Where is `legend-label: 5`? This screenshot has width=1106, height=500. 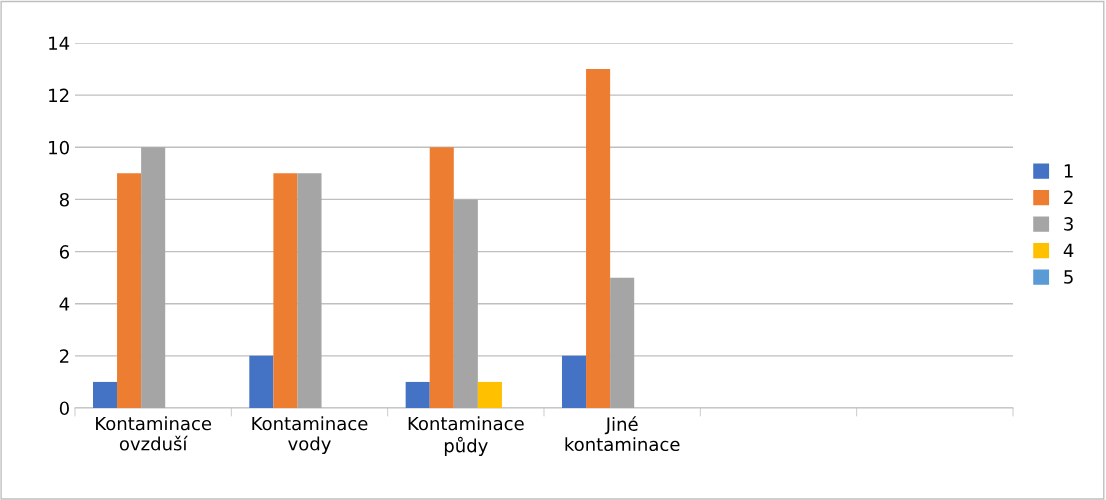
legend-label: 5 is located at coordinates (1068, 277).